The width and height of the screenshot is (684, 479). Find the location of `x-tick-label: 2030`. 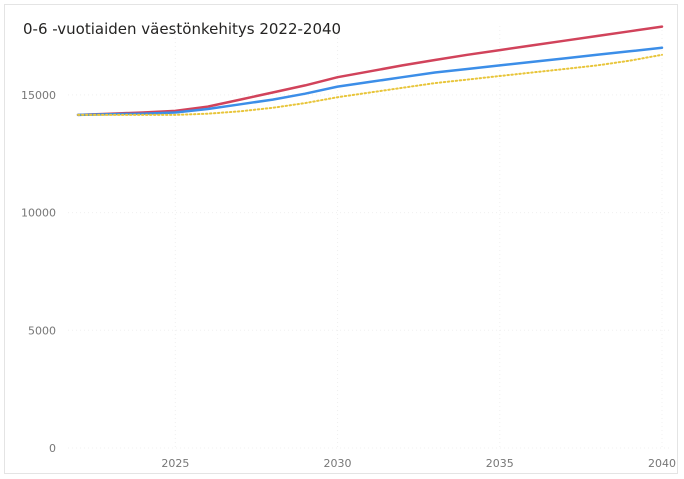

x-tick-label: 2030 is located at coordinates (338, 463).